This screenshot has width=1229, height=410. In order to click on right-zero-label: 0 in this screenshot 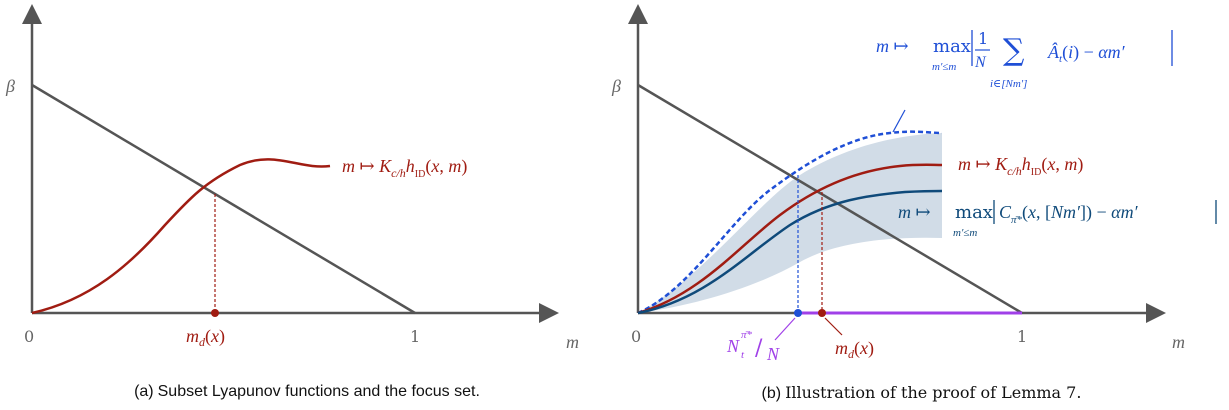, I will do `click(636, 336)`.